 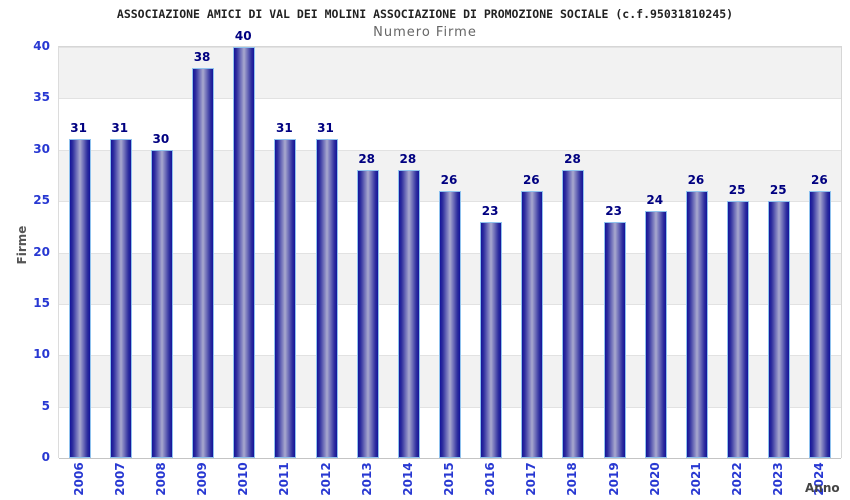 I want to click on x-tick-label: 2011, so click(x=284, y=479).